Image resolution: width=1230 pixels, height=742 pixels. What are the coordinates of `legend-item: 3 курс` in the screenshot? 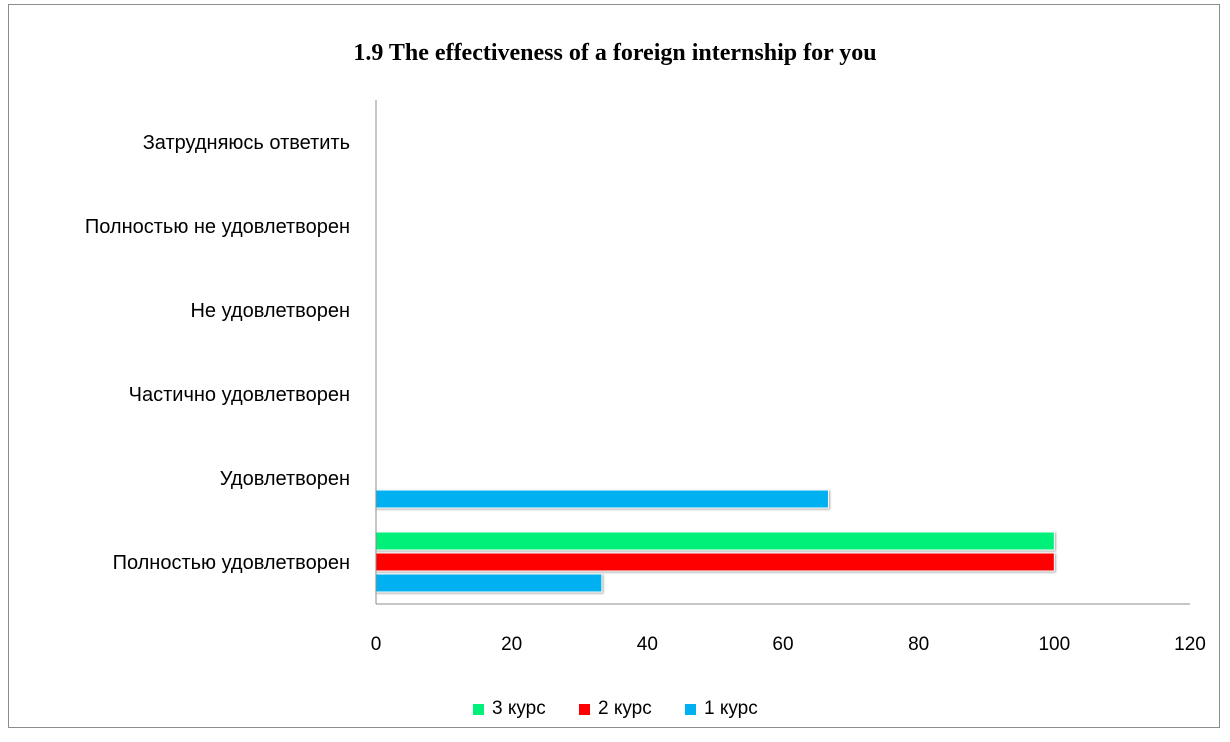 It's located at (509, 709).